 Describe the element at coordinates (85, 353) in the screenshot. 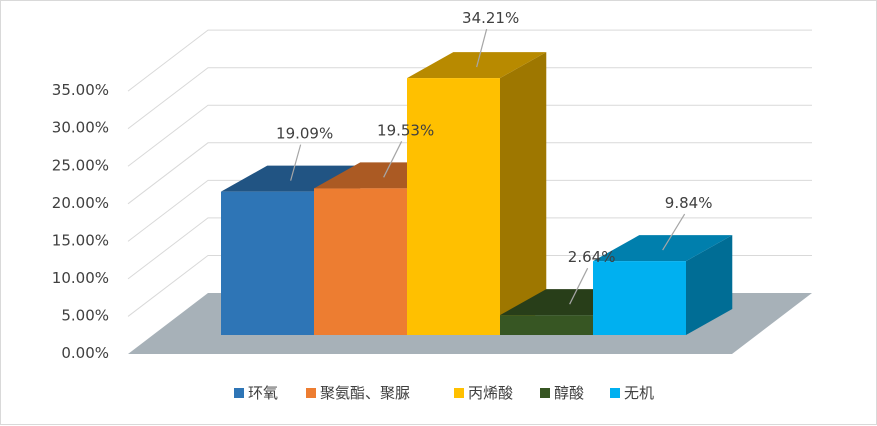

I see `y-tick-label: 0.00%` at that location.